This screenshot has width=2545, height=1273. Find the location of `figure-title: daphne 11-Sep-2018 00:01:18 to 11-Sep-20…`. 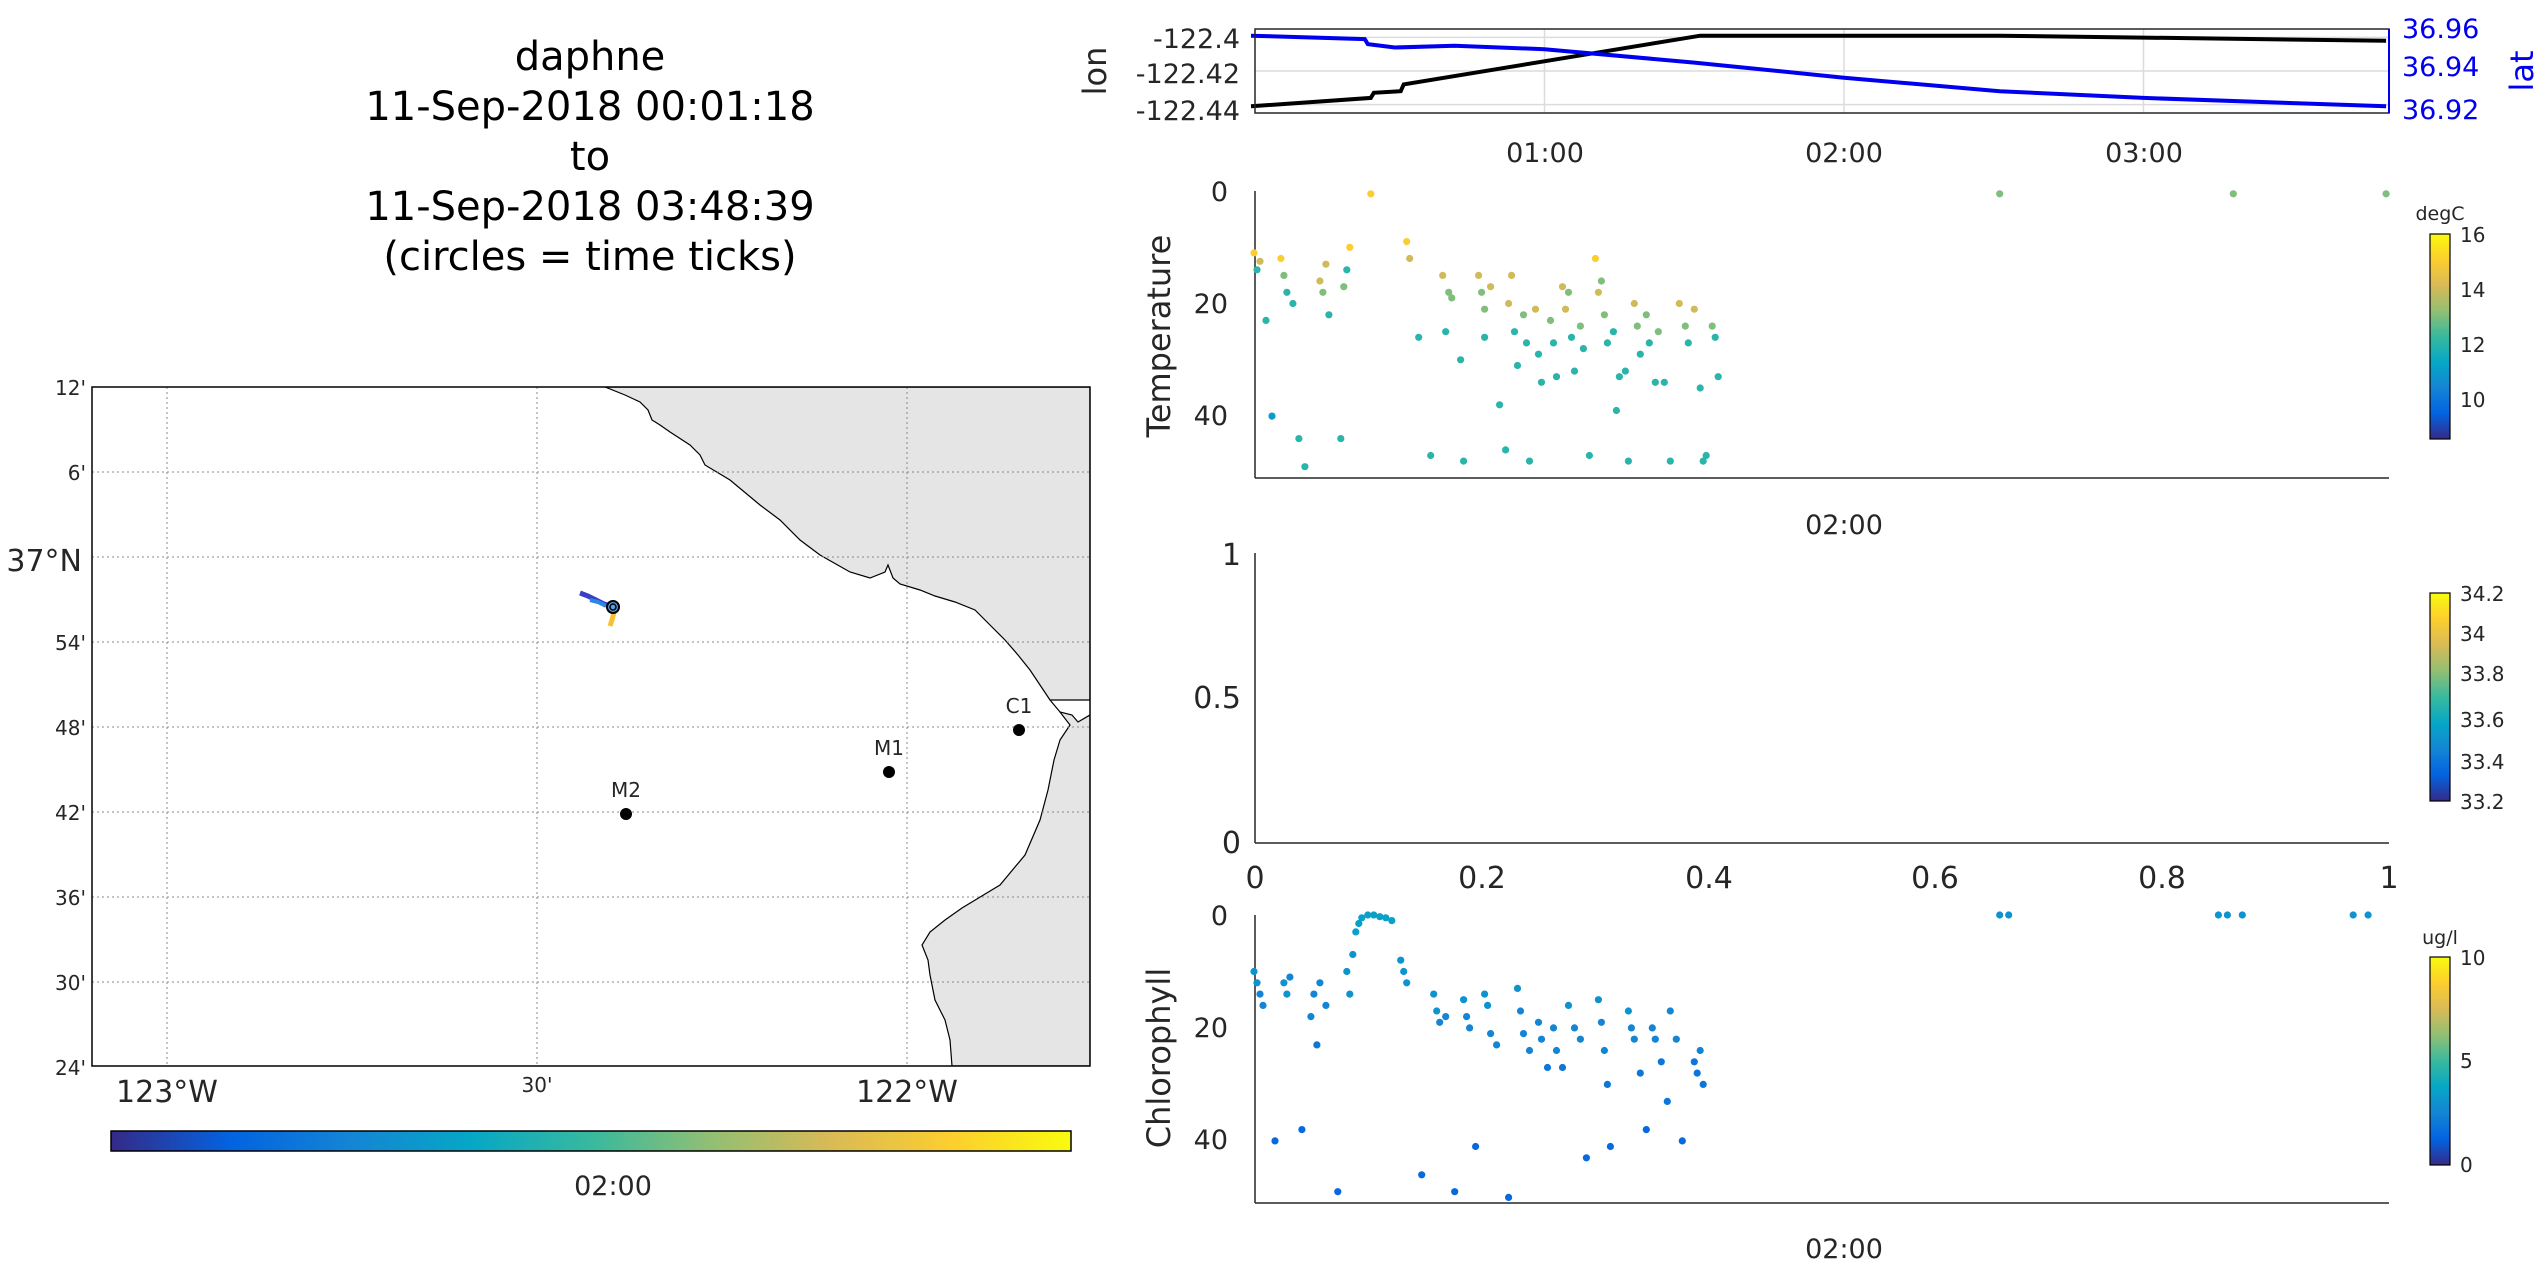

figure-title: daphne 11-Sep-2018 00:01:18 to 11-Sep-20… is located at coordinates (590, 157).